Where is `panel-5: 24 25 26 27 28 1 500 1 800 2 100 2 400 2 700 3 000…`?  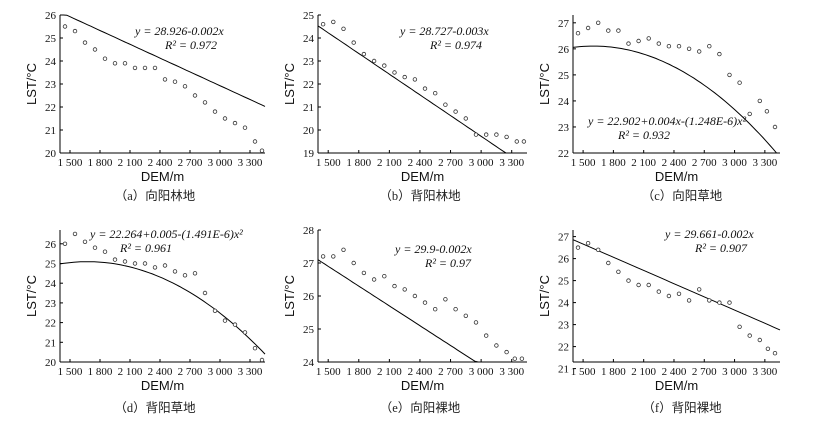
panel-5: 24 25 26 27 28 1 500 1 800 2 100 2 400 2 700 3 000… is located at coordinates (404, 320).